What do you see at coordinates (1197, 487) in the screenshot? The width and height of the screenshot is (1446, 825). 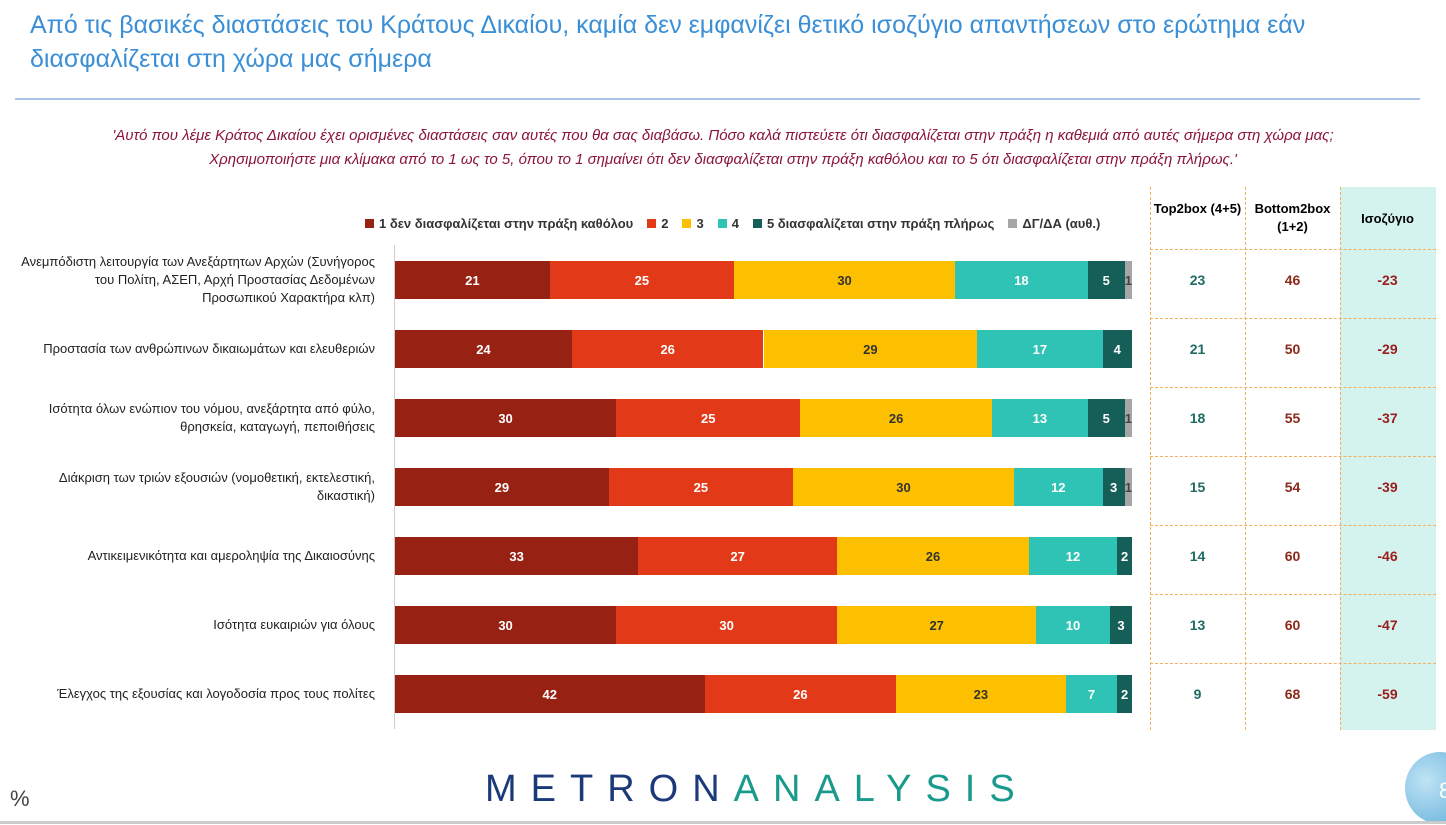 I see `top2box-value: 15` at bounding box center [1197, 487].